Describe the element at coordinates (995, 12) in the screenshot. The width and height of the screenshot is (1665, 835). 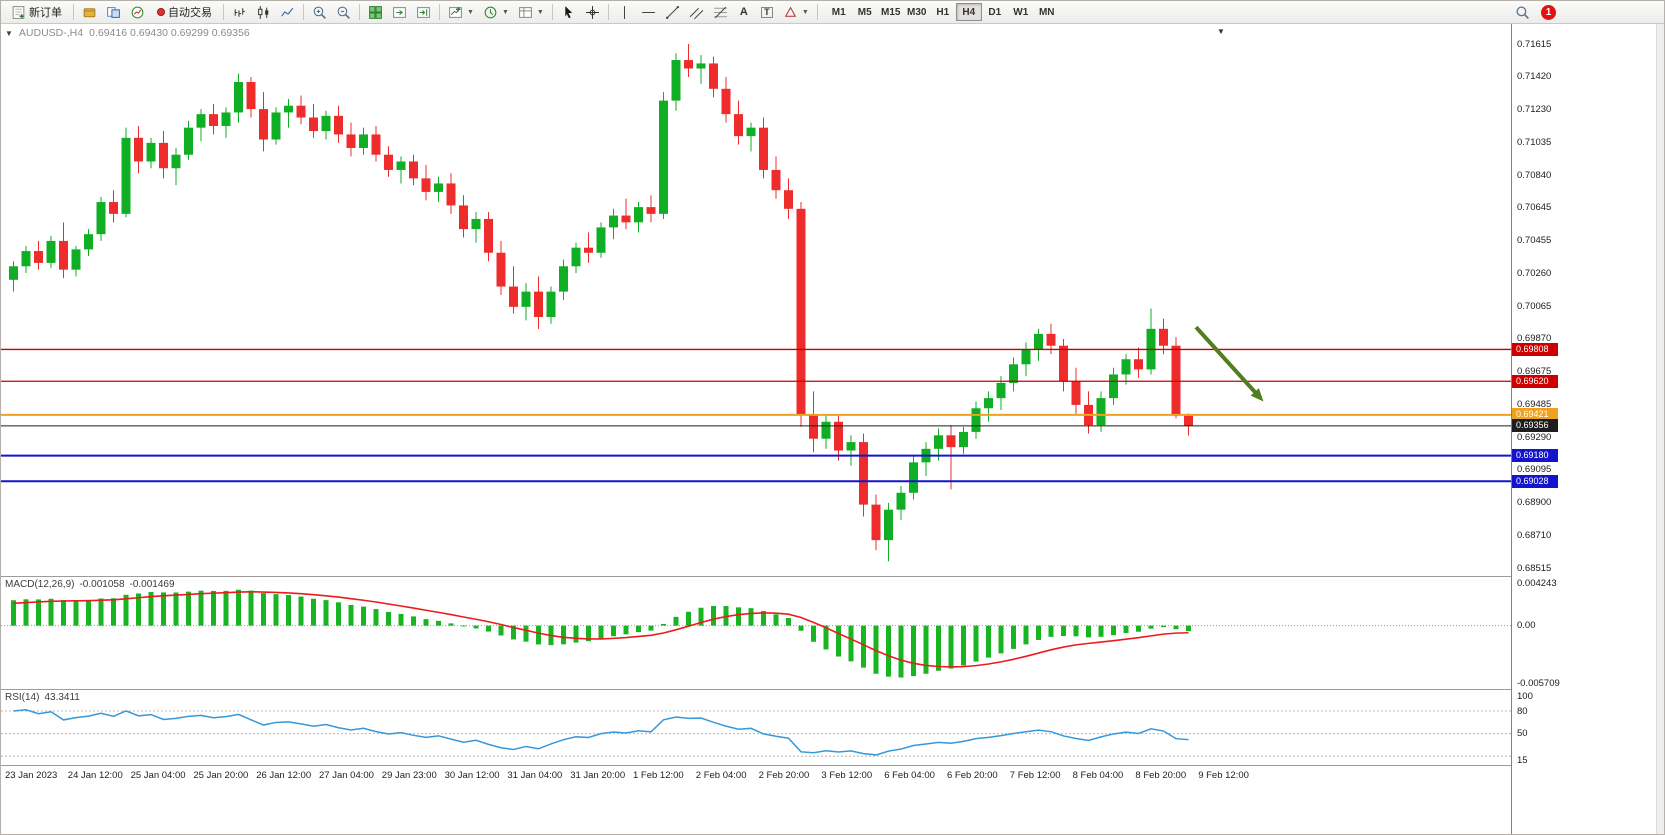
I see `timeframe-d1: D1` at that location.